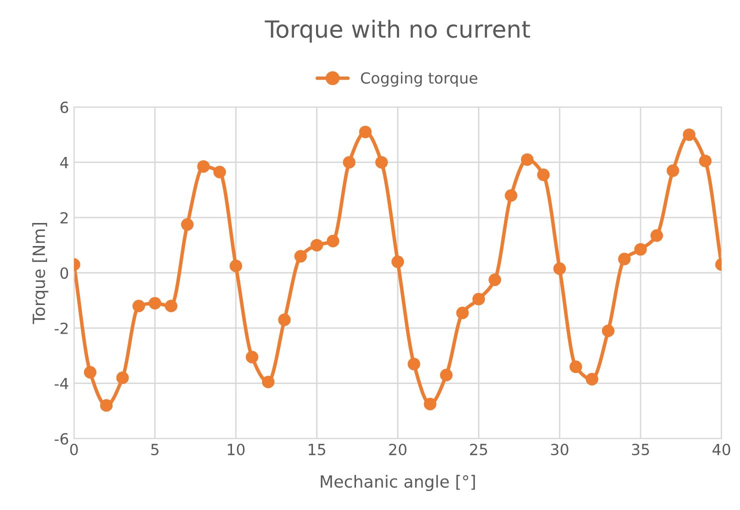 The width and height of the screenshot is (740, 510). What do you see at coordinates (61, 384) in the screenshot?
I see `y-tick-label: -4` at bounding box center [61, 384].